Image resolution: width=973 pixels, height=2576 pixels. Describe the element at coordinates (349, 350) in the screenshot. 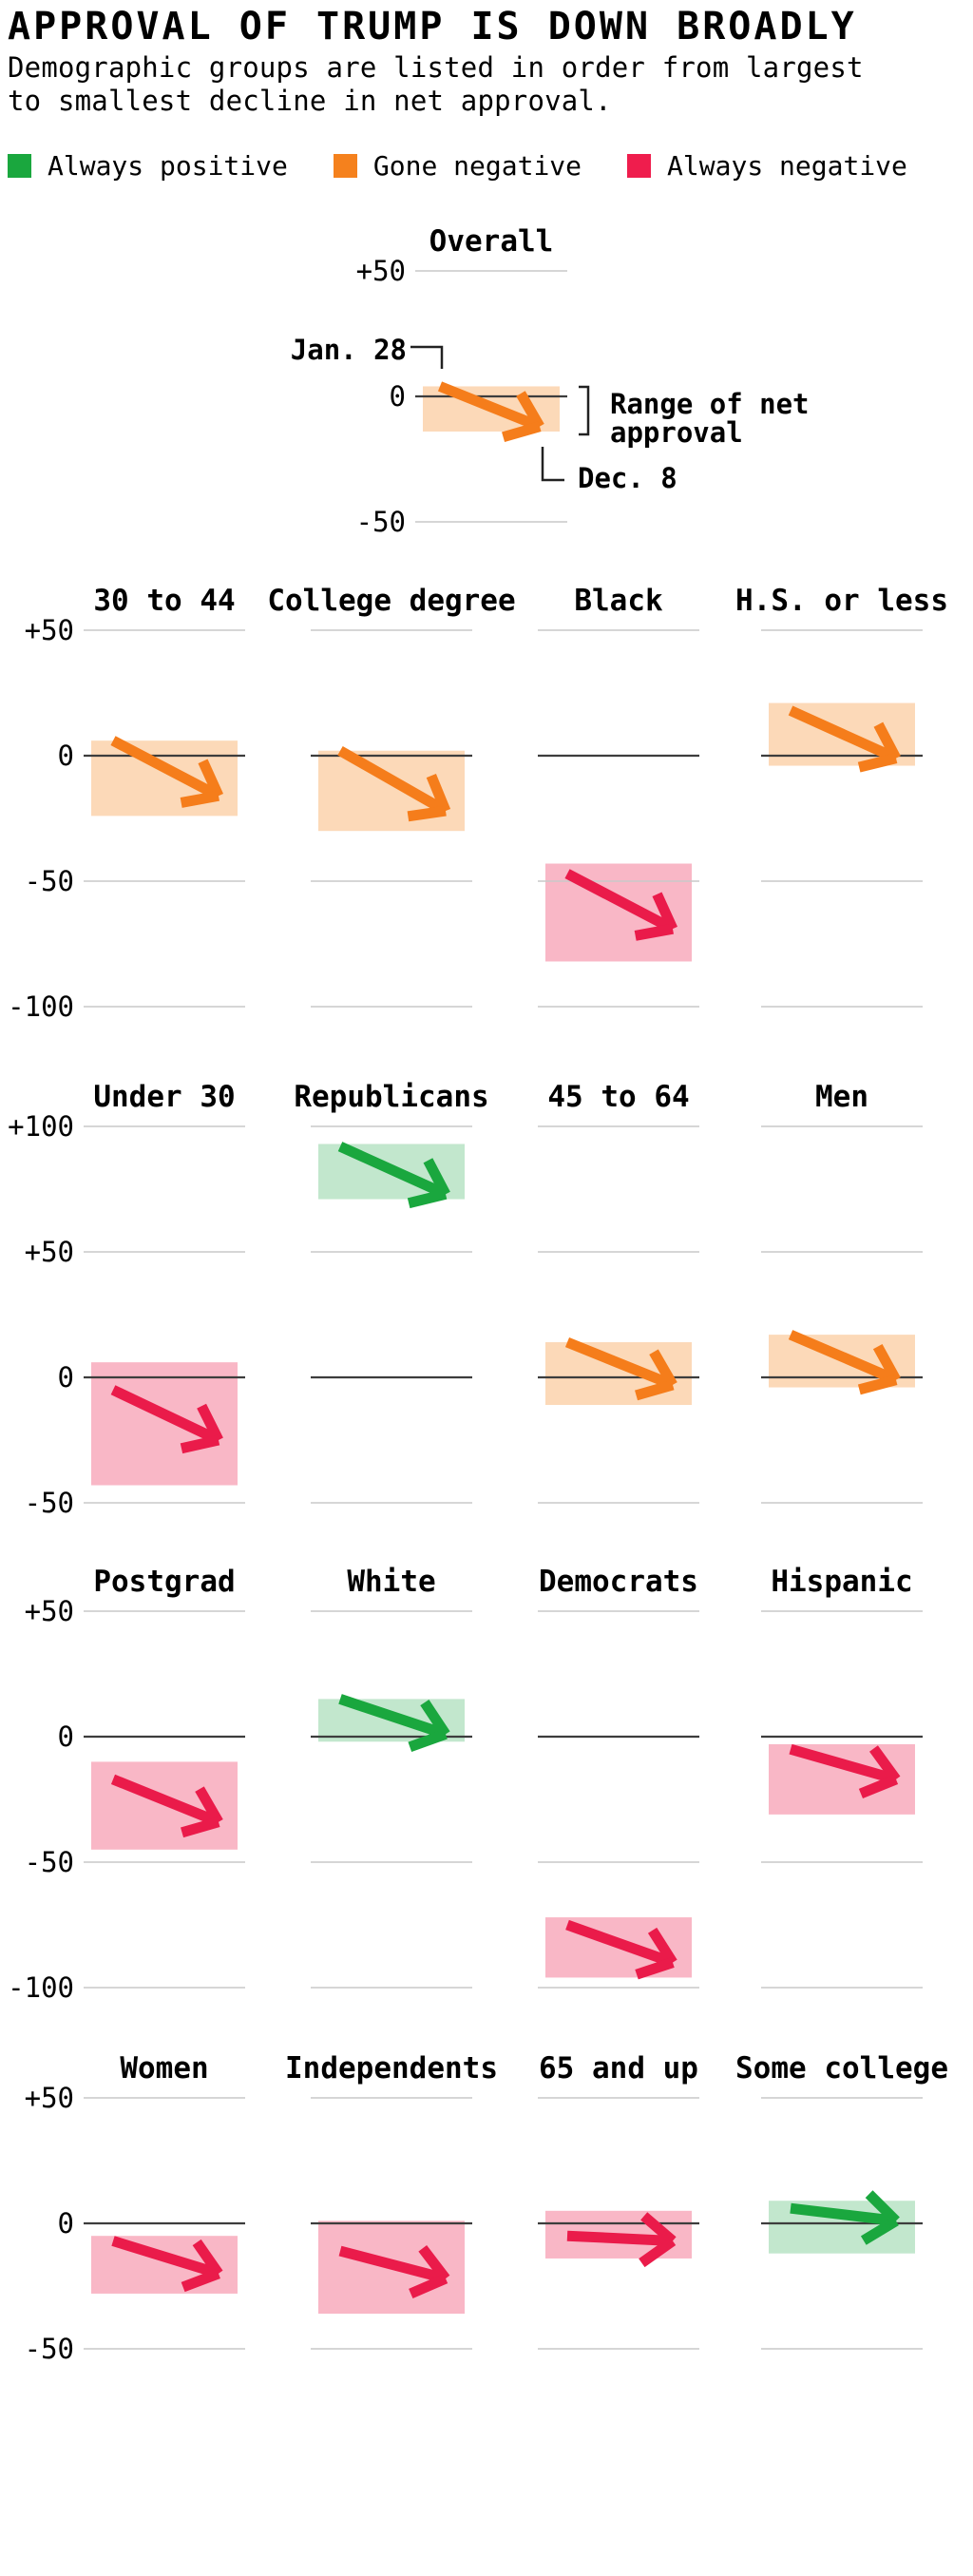

I see `annotation-start-date: Jan. 28` at that location.